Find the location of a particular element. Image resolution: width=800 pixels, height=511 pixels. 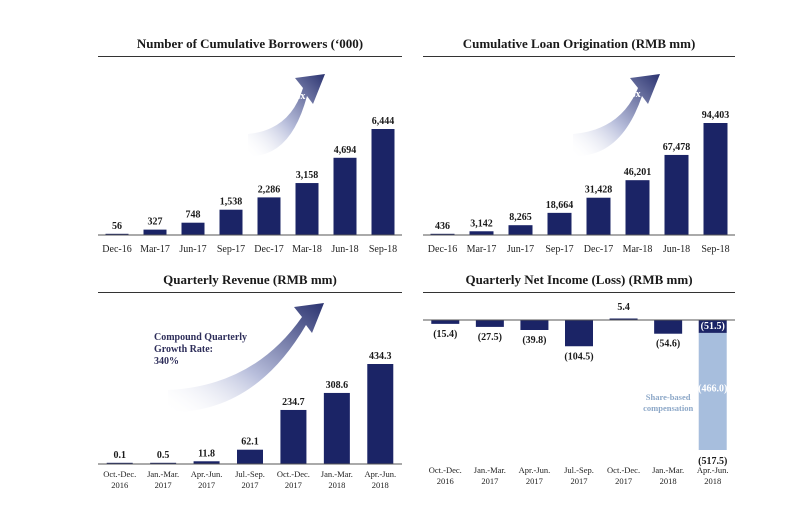

borrowers-title-rule is located at coordinates (250, 56).